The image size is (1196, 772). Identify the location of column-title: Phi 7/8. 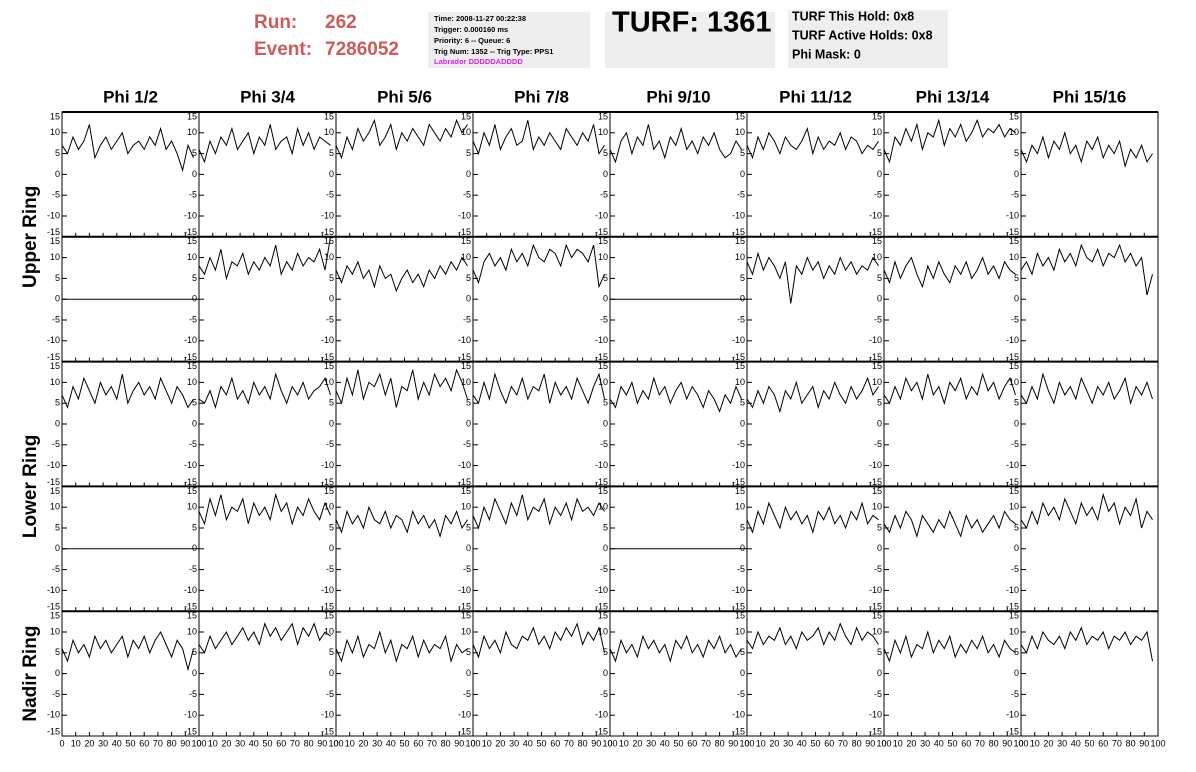
(541, 96).